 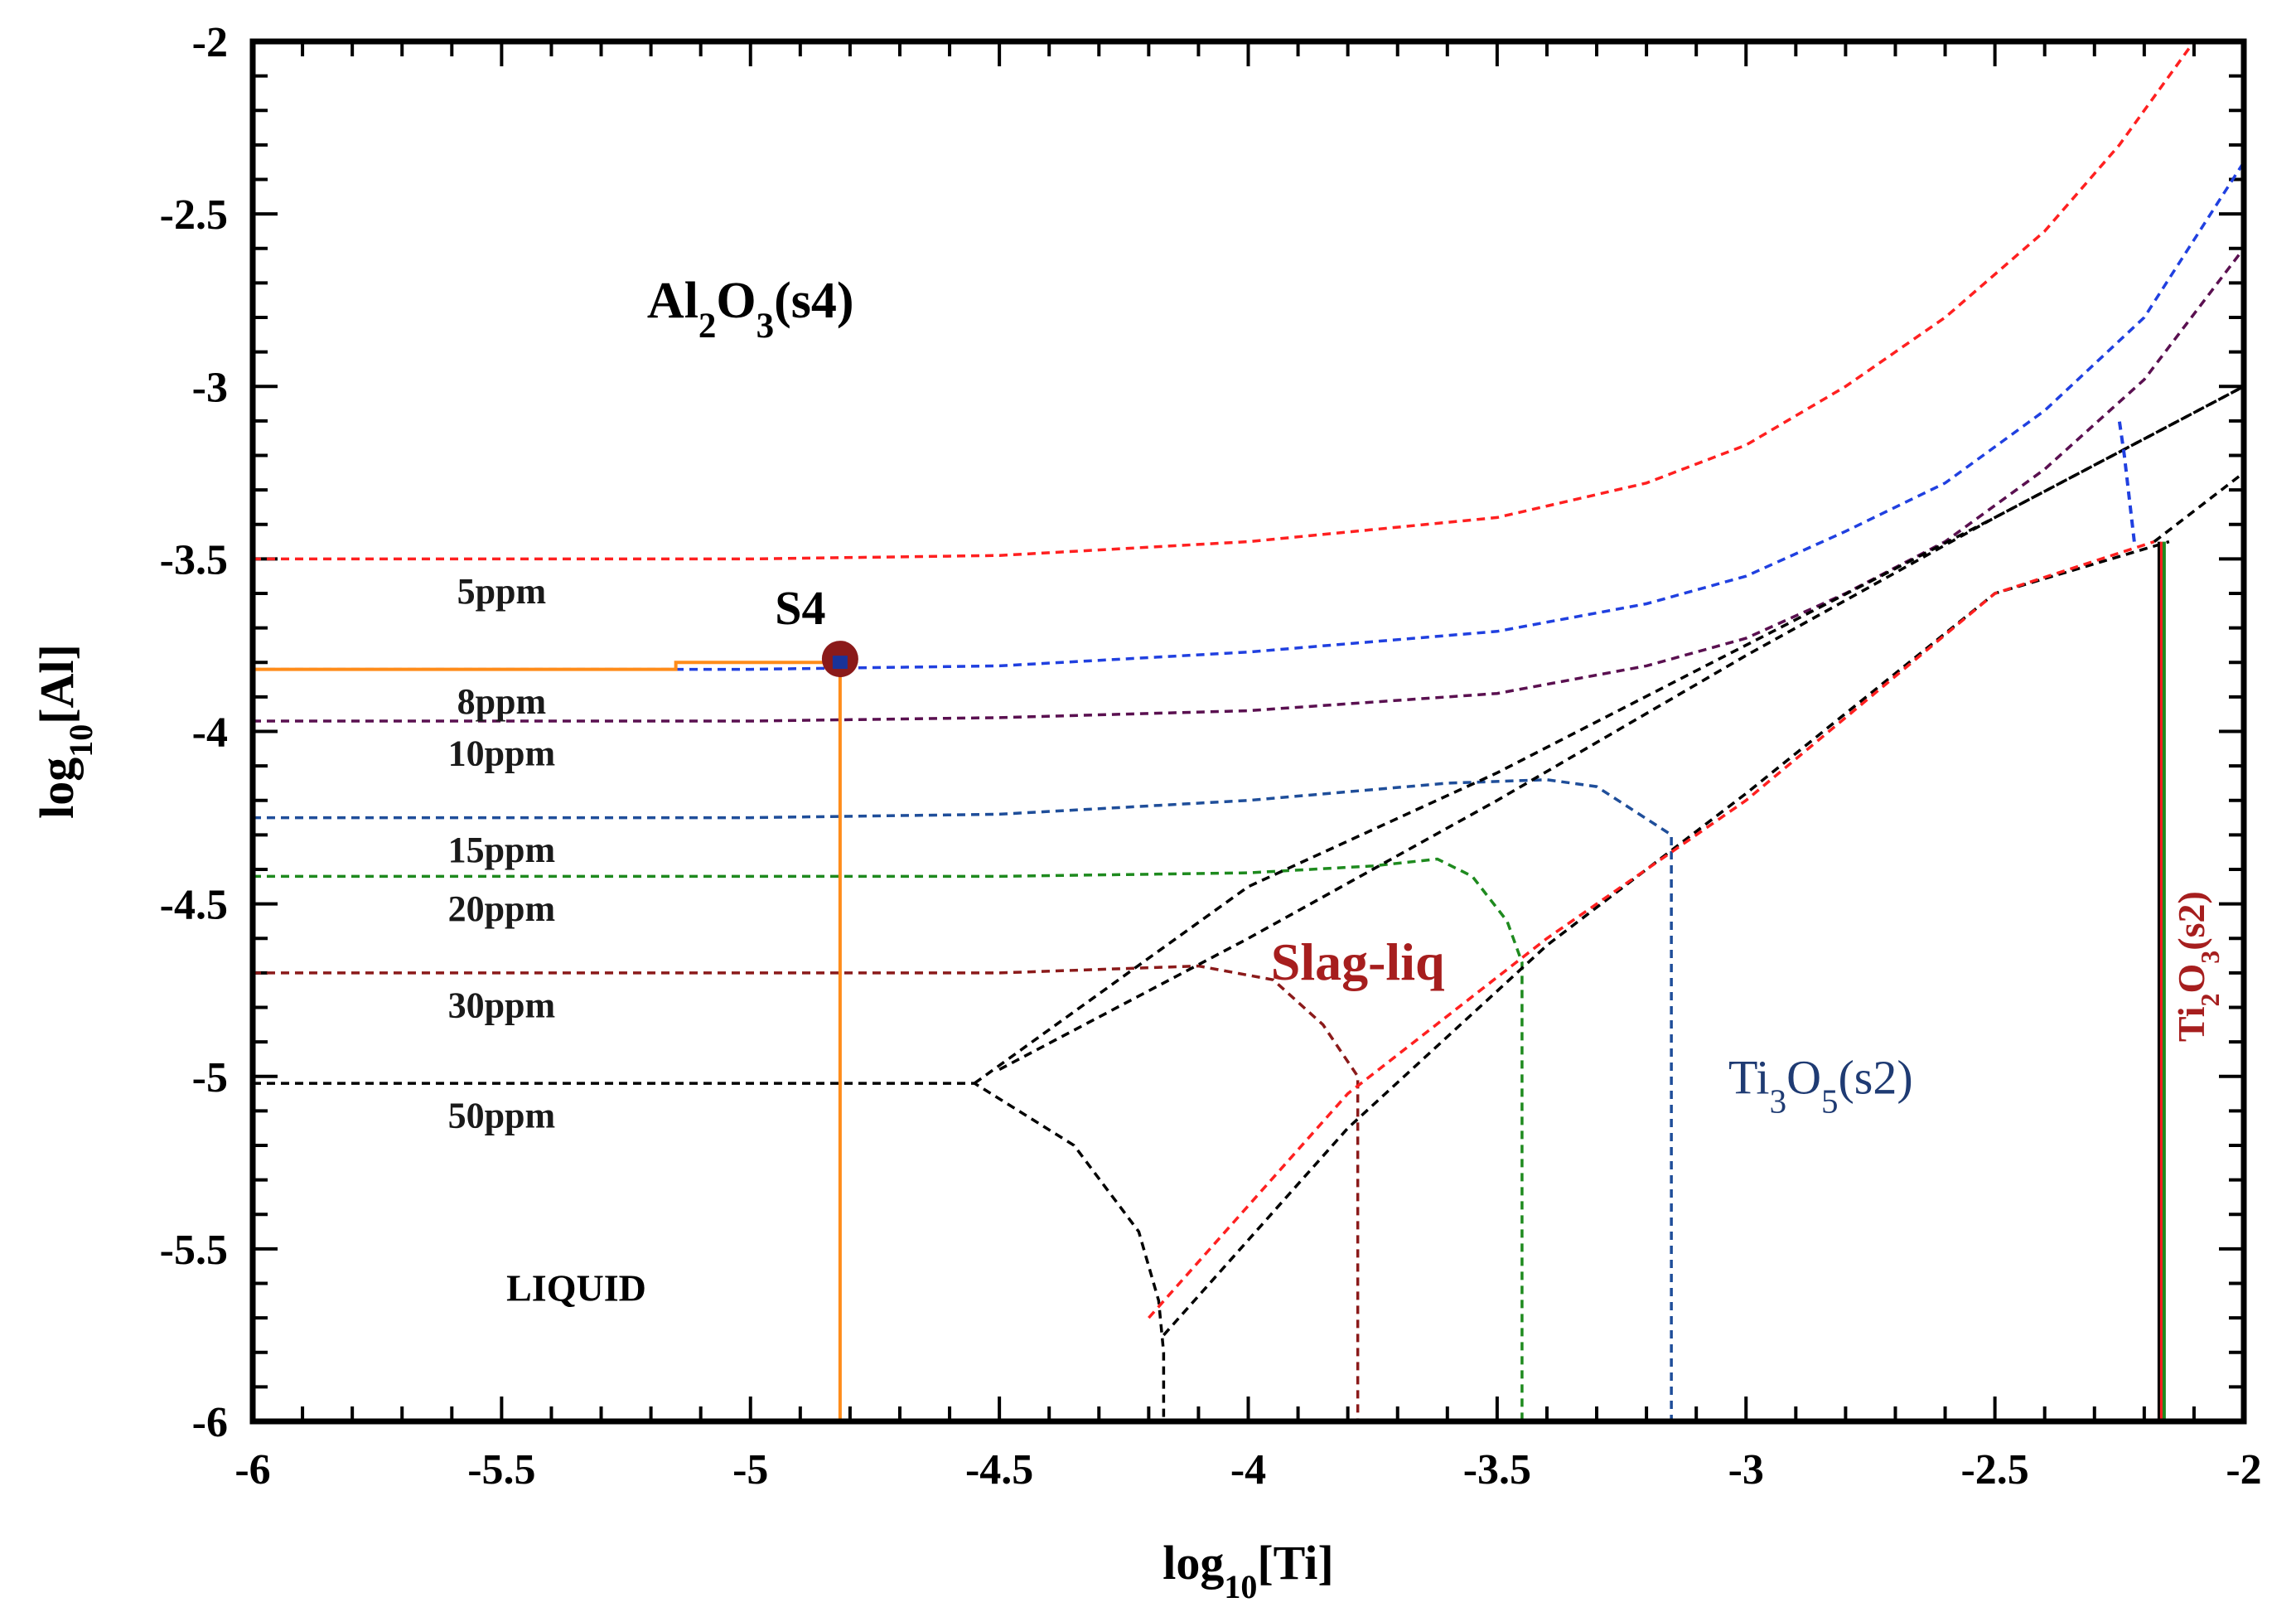 What do you see at coordinates (210, 1077) in the screenshot?
I see `y-tick-label: -5` at bounding box center [210, 1077].